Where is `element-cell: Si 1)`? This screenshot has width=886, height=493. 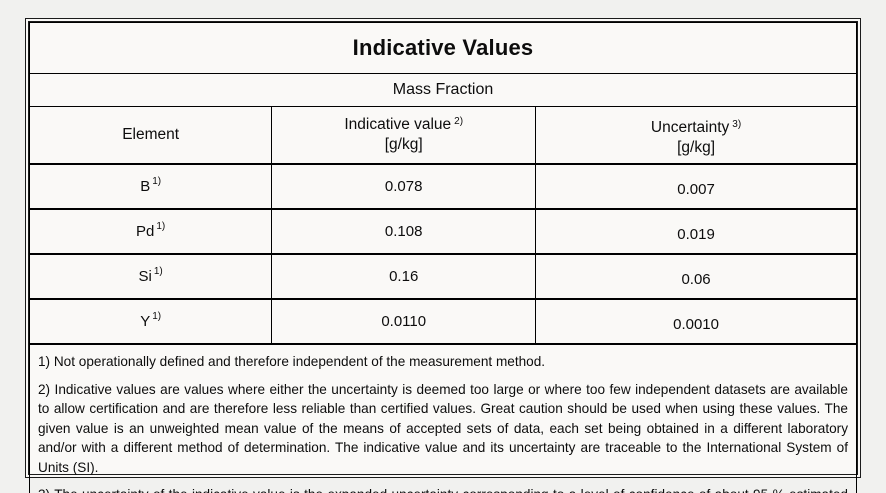 element-cell: Si 1) is located at coordinates (150, 276).